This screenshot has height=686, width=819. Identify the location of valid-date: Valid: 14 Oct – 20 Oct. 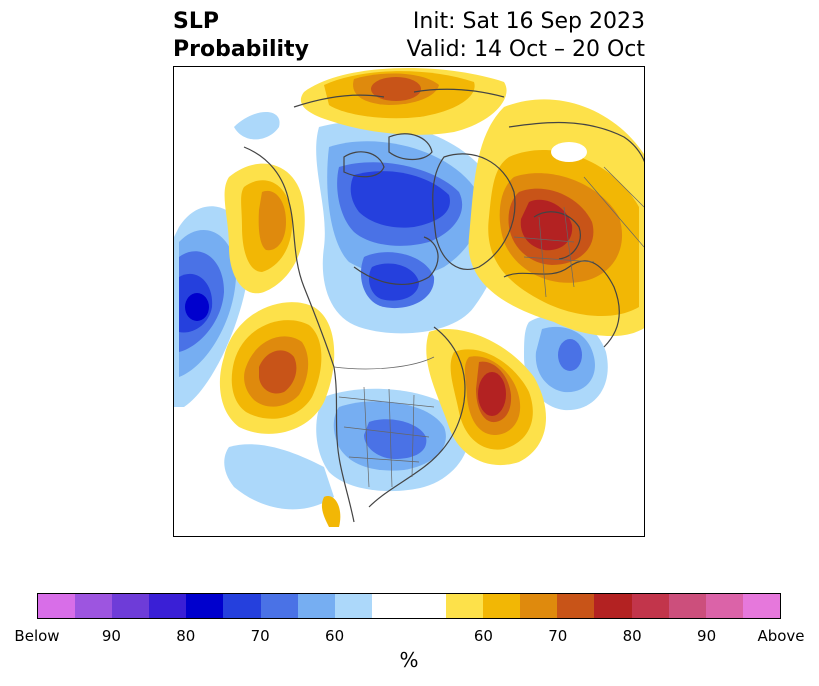
(525, 49).